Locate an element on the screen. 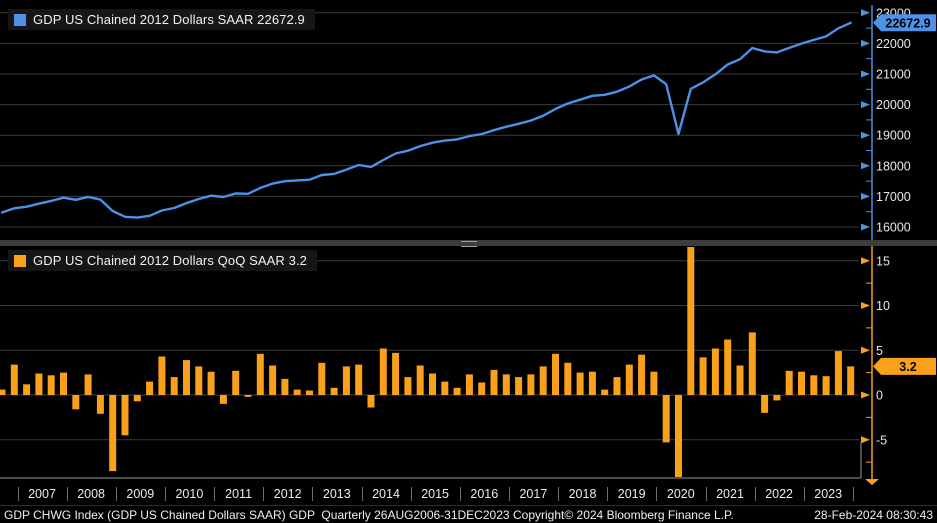  svg-text: 18000 is located at coordinates (893, 166).